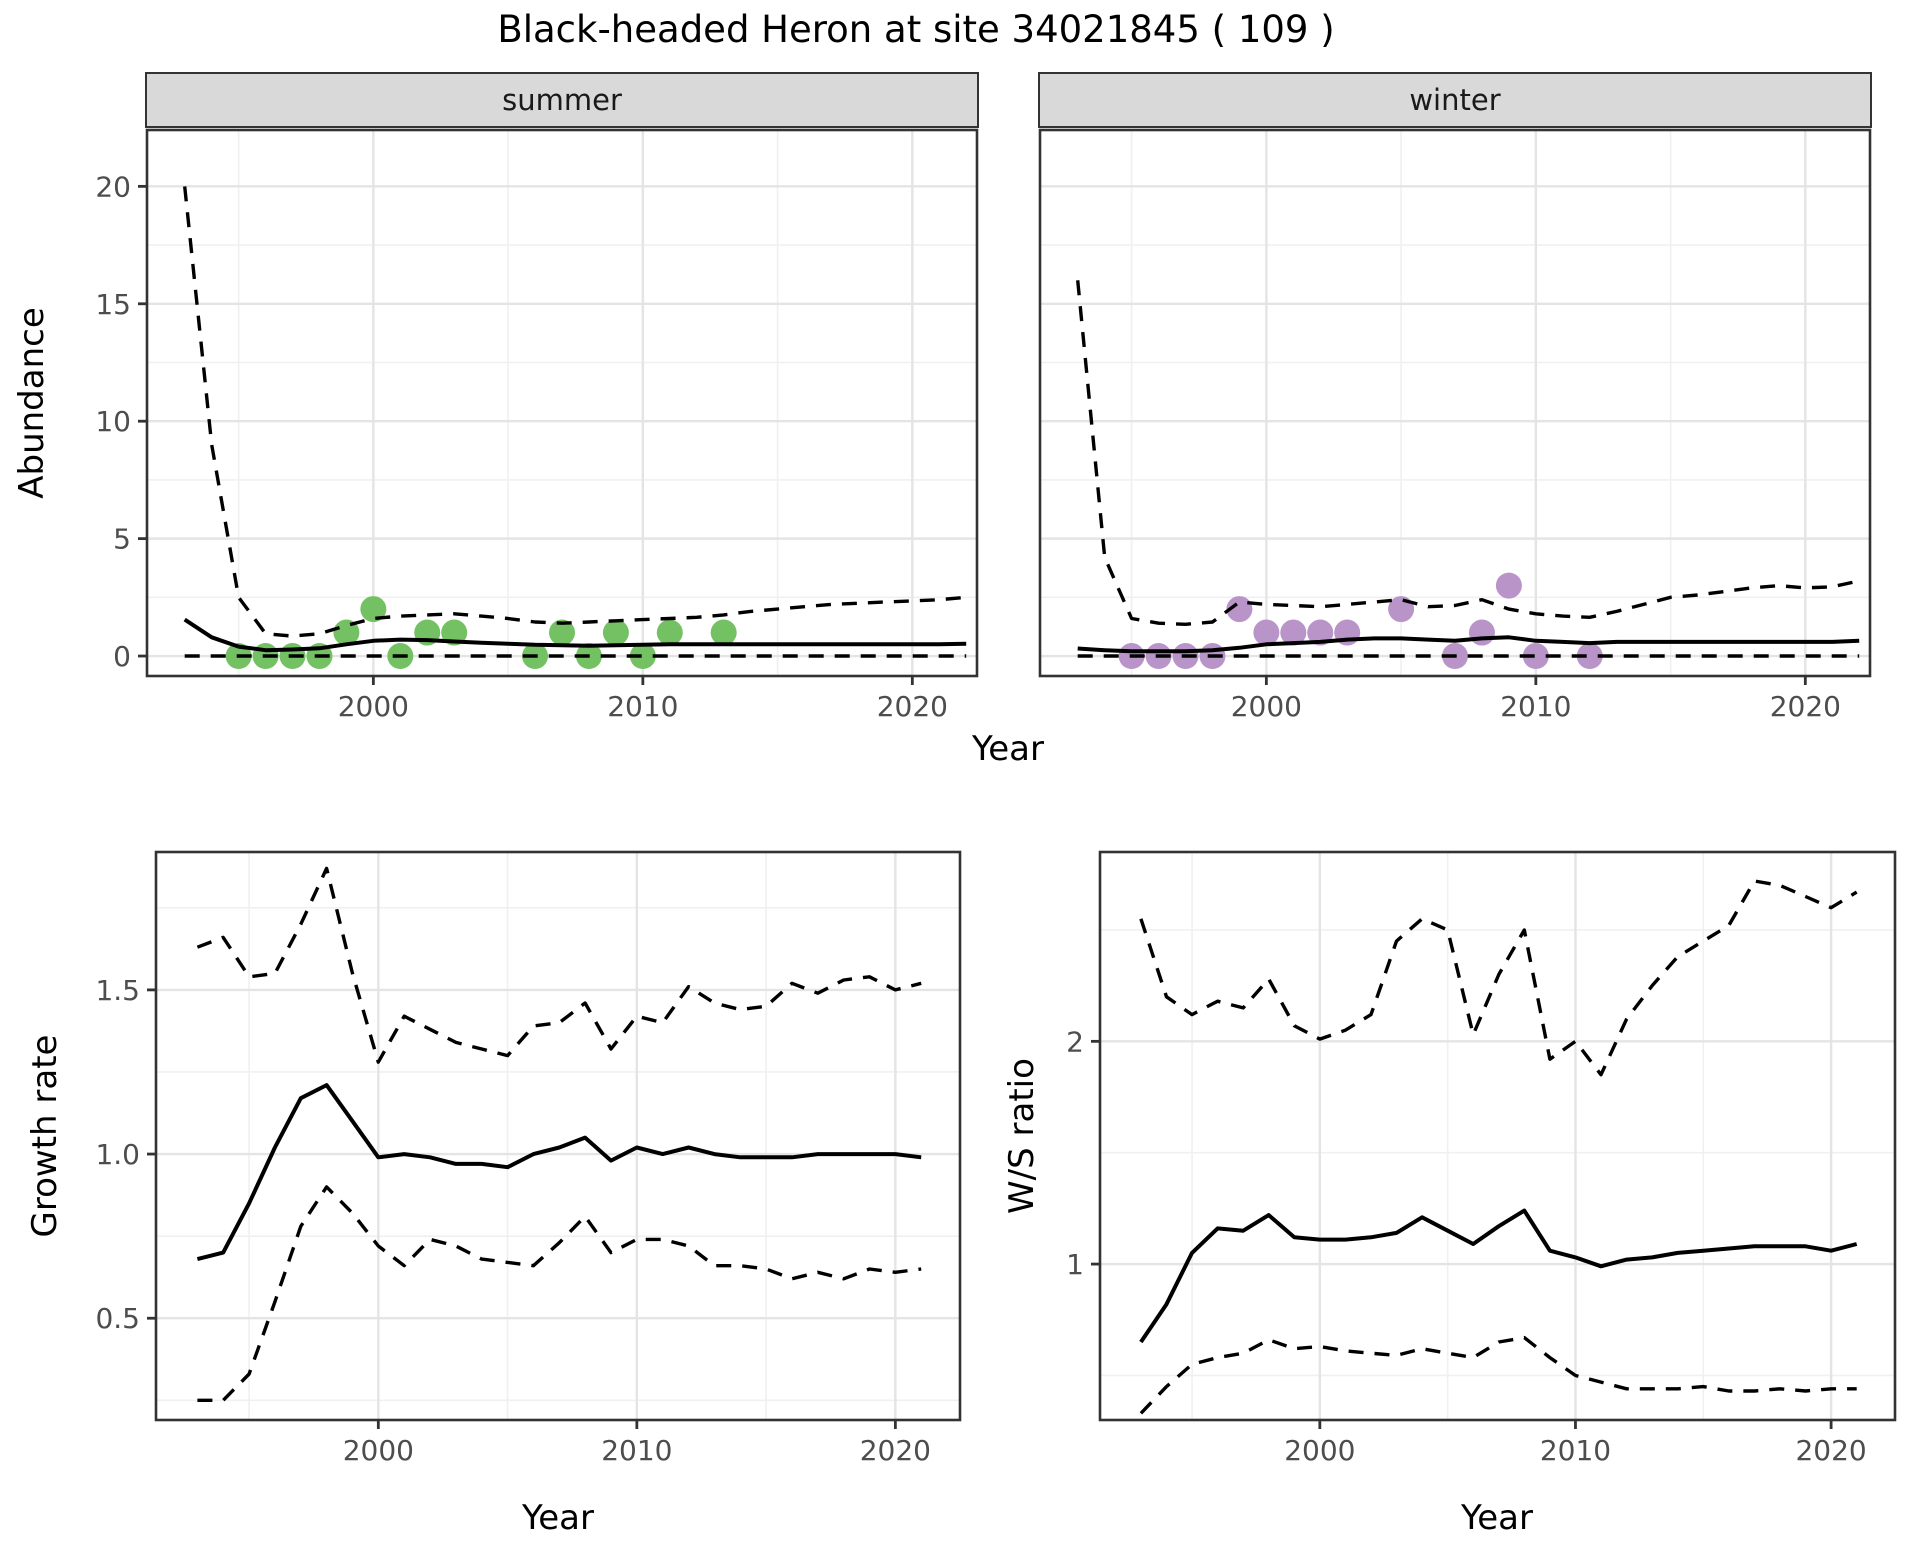 This screenshot has width=1920, height=1560. Describe the element at coordinates (1468, 644) in the screenshot. I see `winter-median-line` at that location.